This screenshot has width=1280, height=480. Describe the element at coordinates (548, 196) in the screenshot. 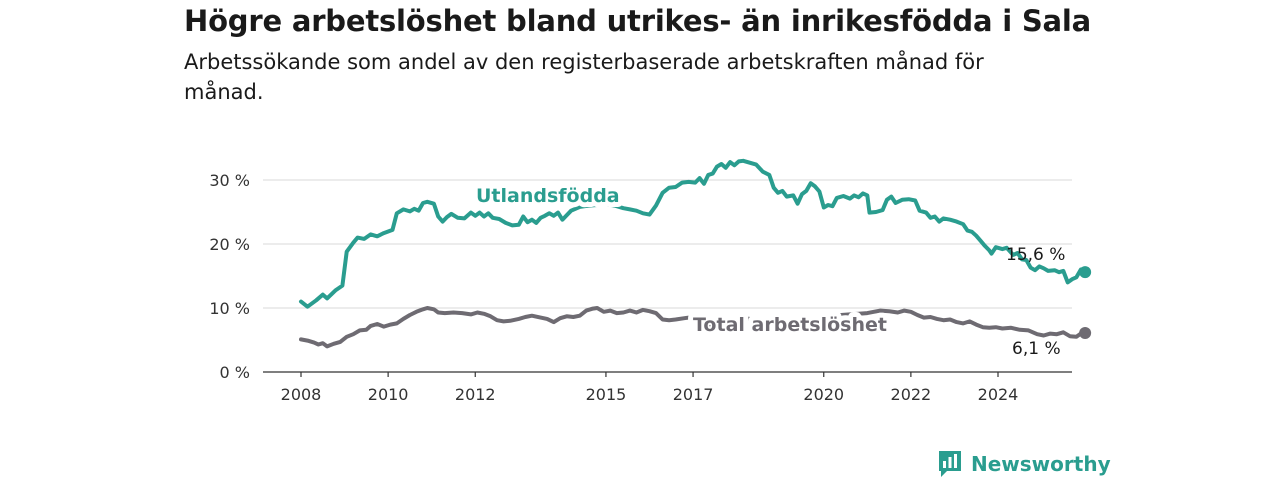

I see `series-label-utlandsfodda: Utlandsfödda` at that location.